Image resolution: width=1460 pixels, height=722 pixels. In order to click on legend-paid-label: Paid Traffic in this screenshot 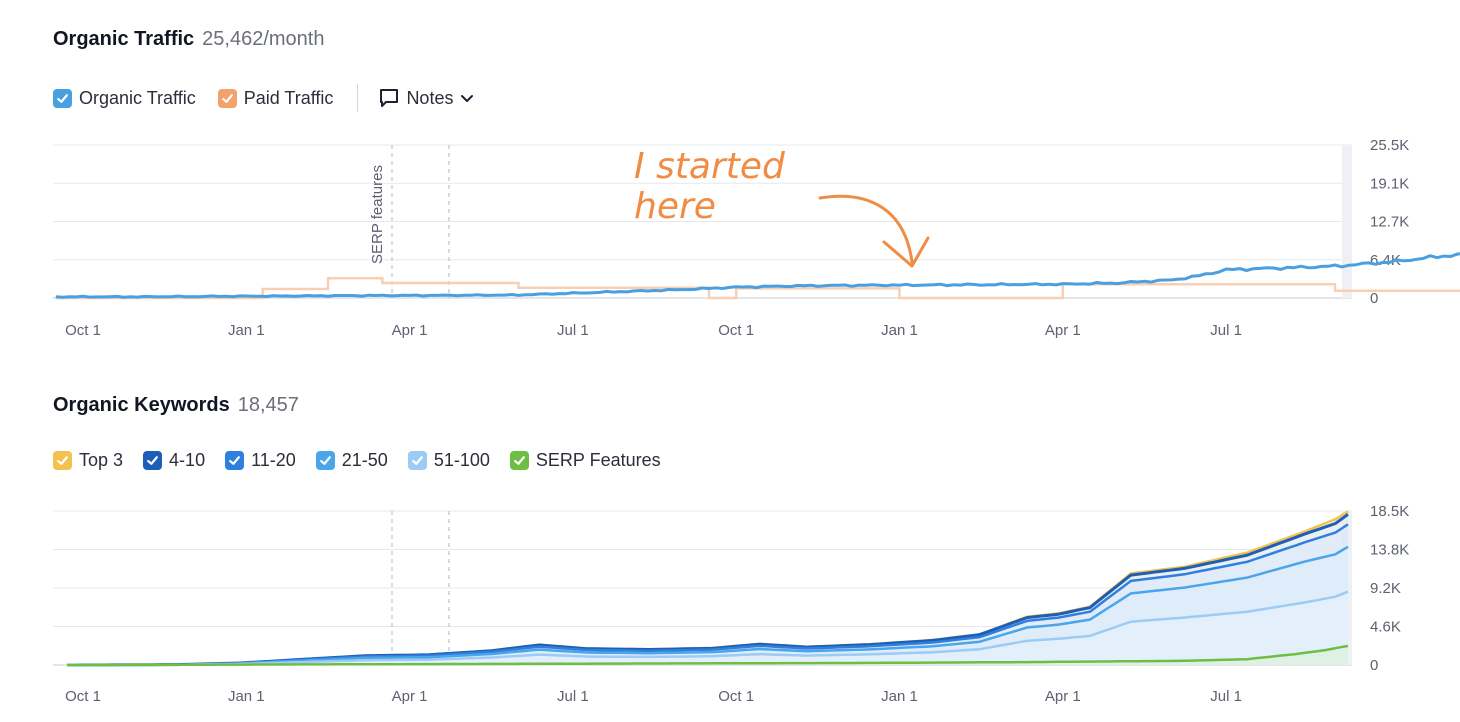, I will do `click(288, 97)`.